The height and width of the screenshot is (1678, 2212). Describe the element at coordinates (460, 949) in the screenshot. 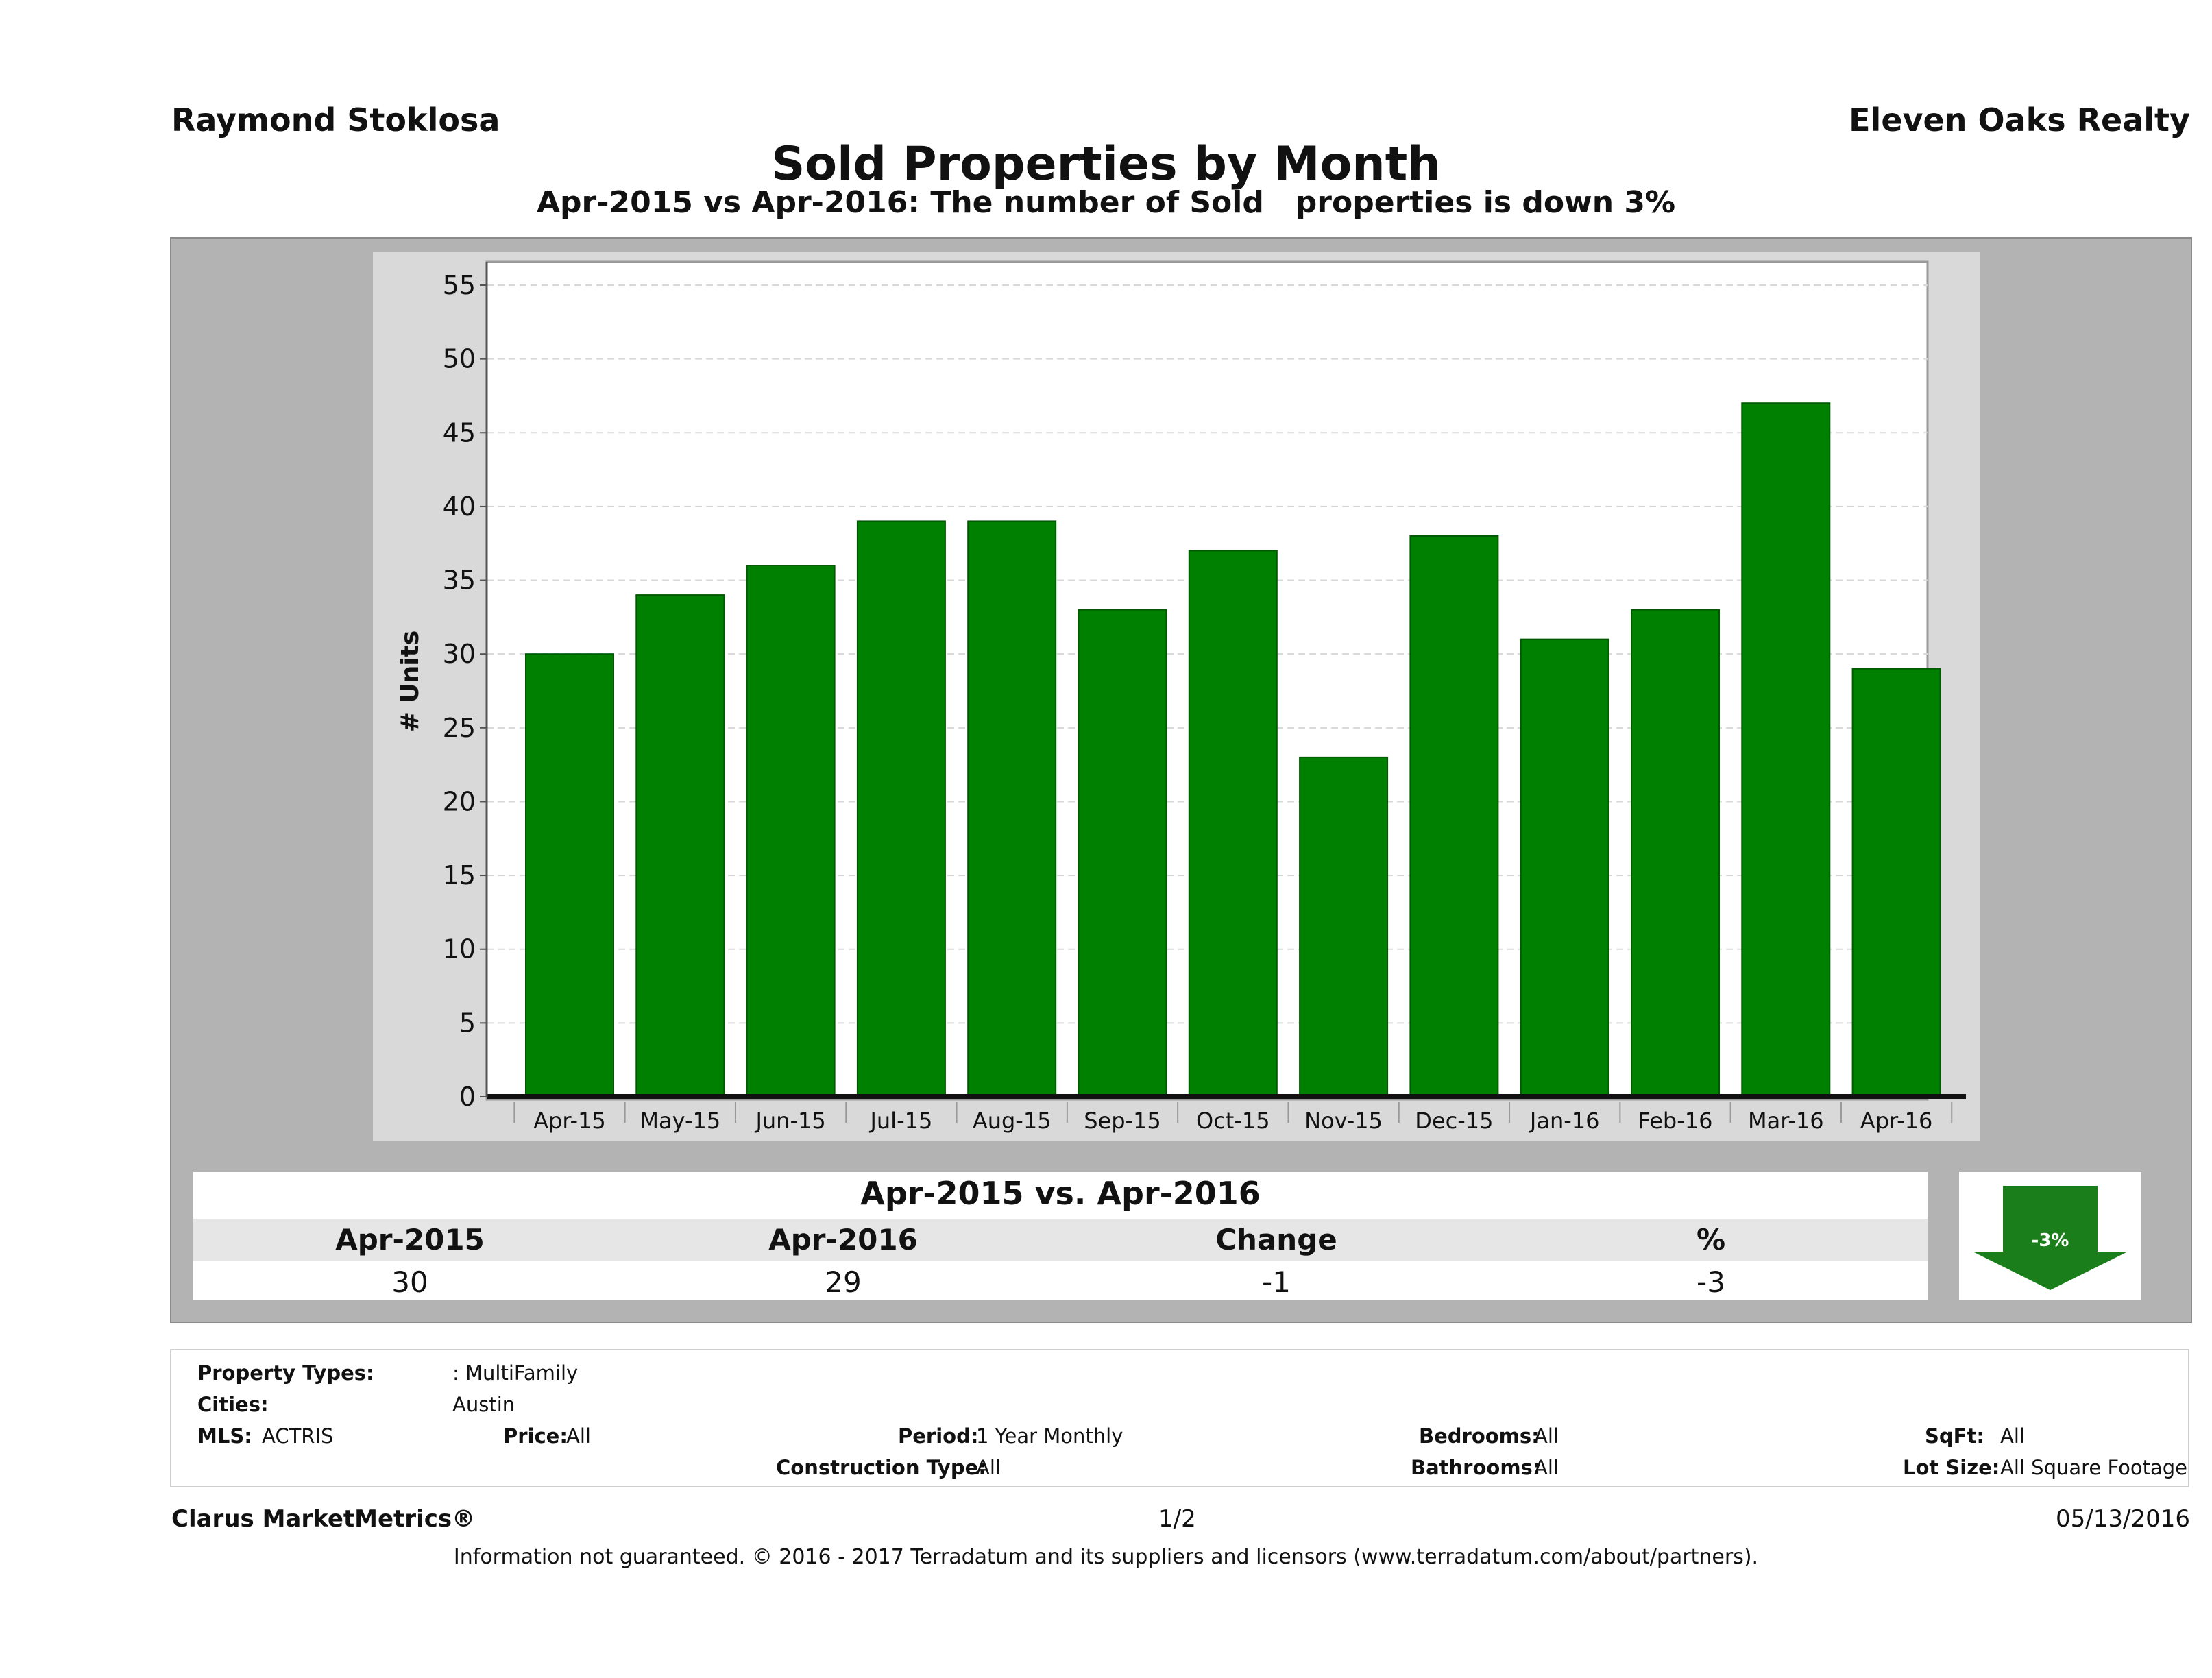

I see `y-tick-label: 10` at that location.